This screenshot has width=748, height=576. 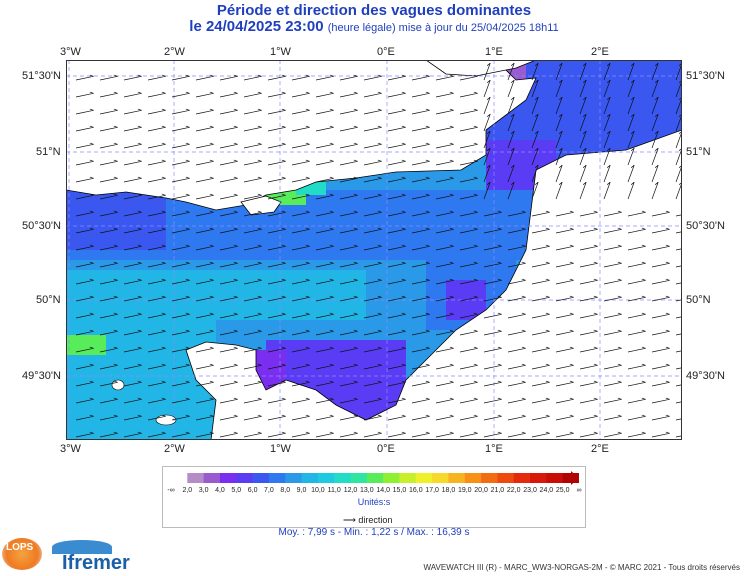 I want to click on tick-bottom-3w: 3°W, so click(x=70, y=449).